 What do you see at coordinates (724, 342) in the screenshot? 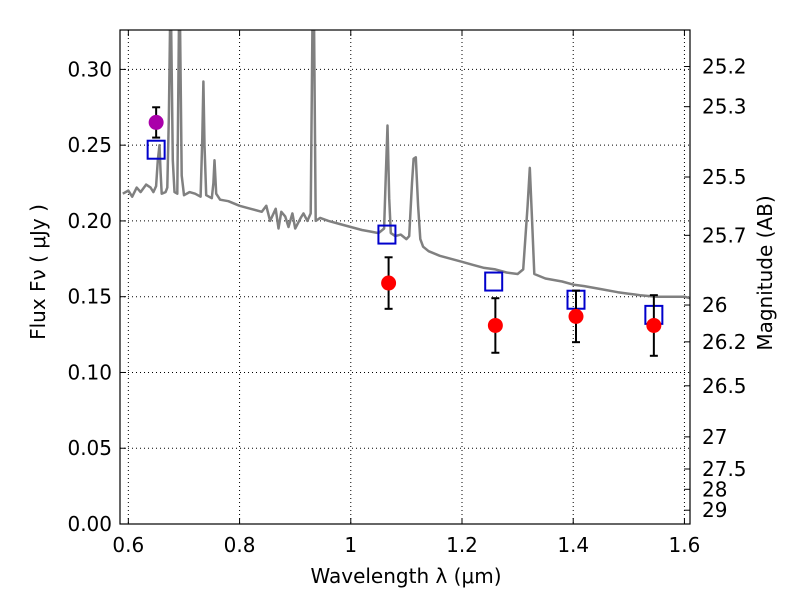
I see `right-tick-label: 26.2` at bounding box center [724, 342].